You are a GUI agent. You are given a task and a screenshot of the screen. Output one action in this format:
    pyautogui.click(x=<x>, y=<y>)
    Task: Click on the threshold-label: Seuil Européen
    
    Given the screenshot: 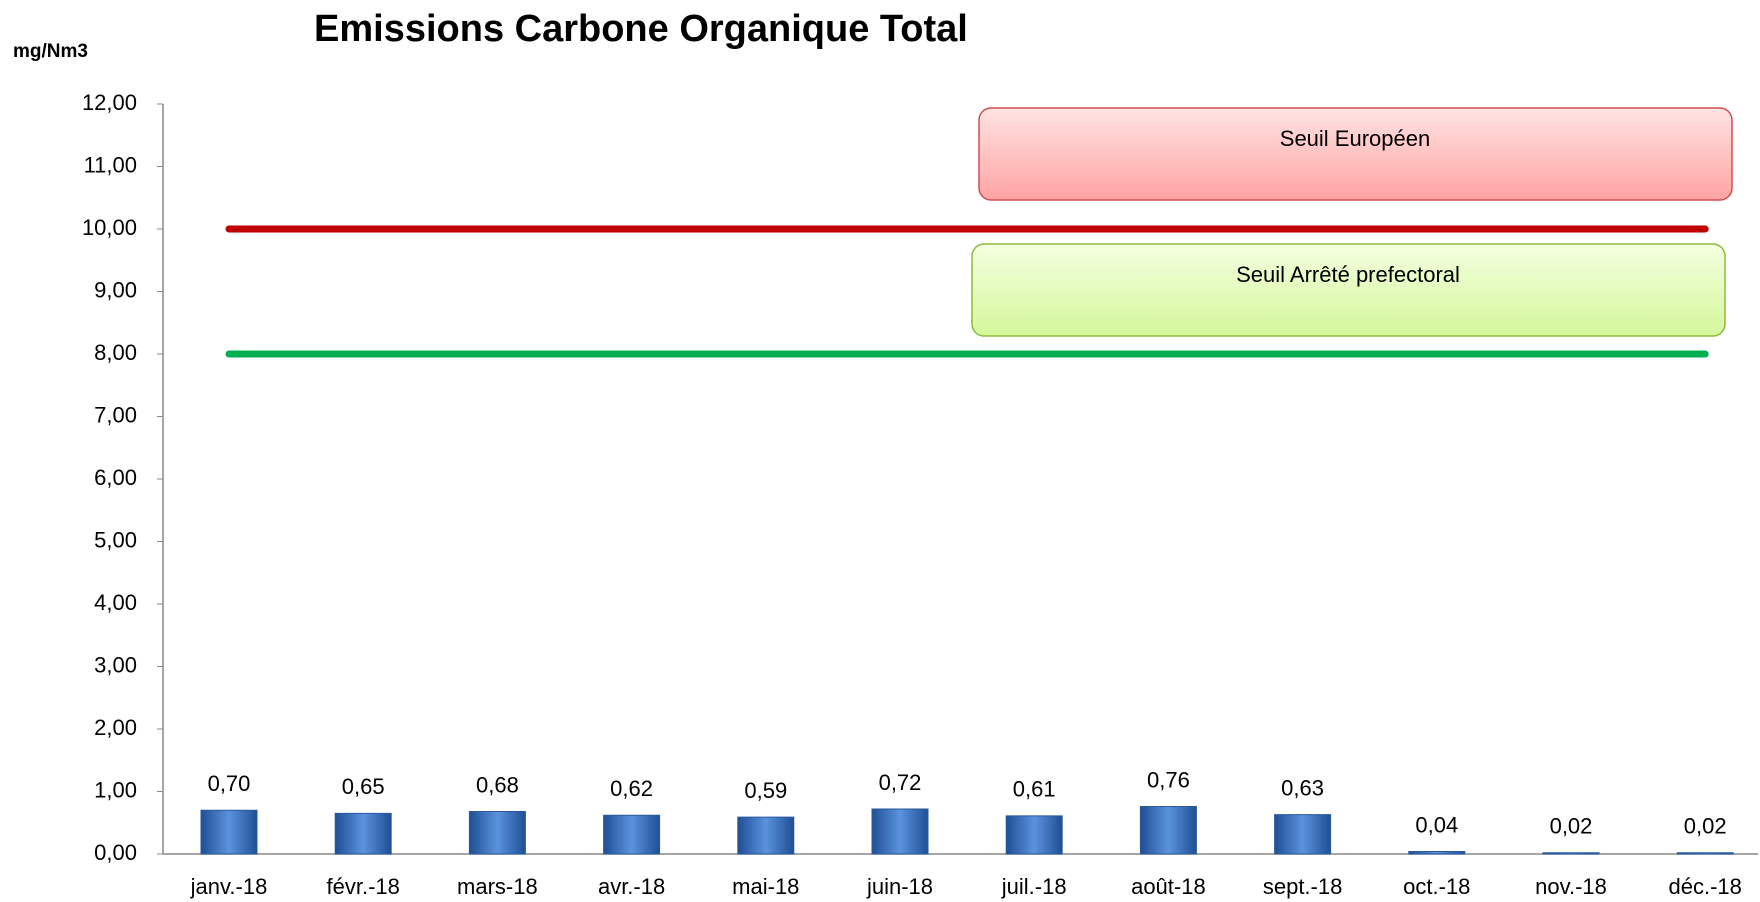 What is the action you would take?
    pyautogui.click(x=1355, y=138)
    